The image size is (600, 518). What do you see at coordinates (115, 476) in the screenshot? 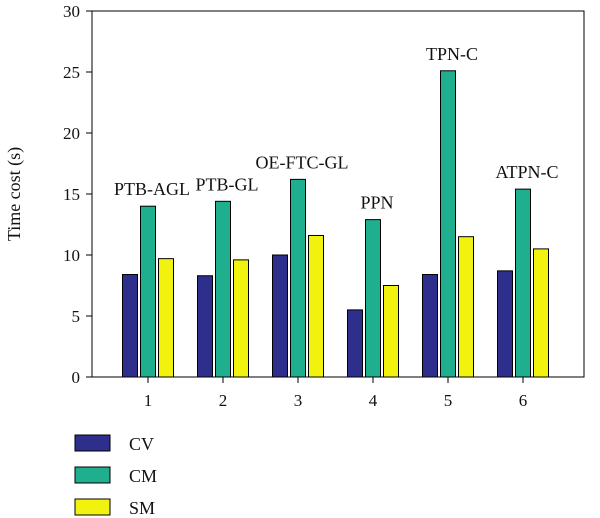
I see `legend: CV CM SM` at bounding box center [115, 476].